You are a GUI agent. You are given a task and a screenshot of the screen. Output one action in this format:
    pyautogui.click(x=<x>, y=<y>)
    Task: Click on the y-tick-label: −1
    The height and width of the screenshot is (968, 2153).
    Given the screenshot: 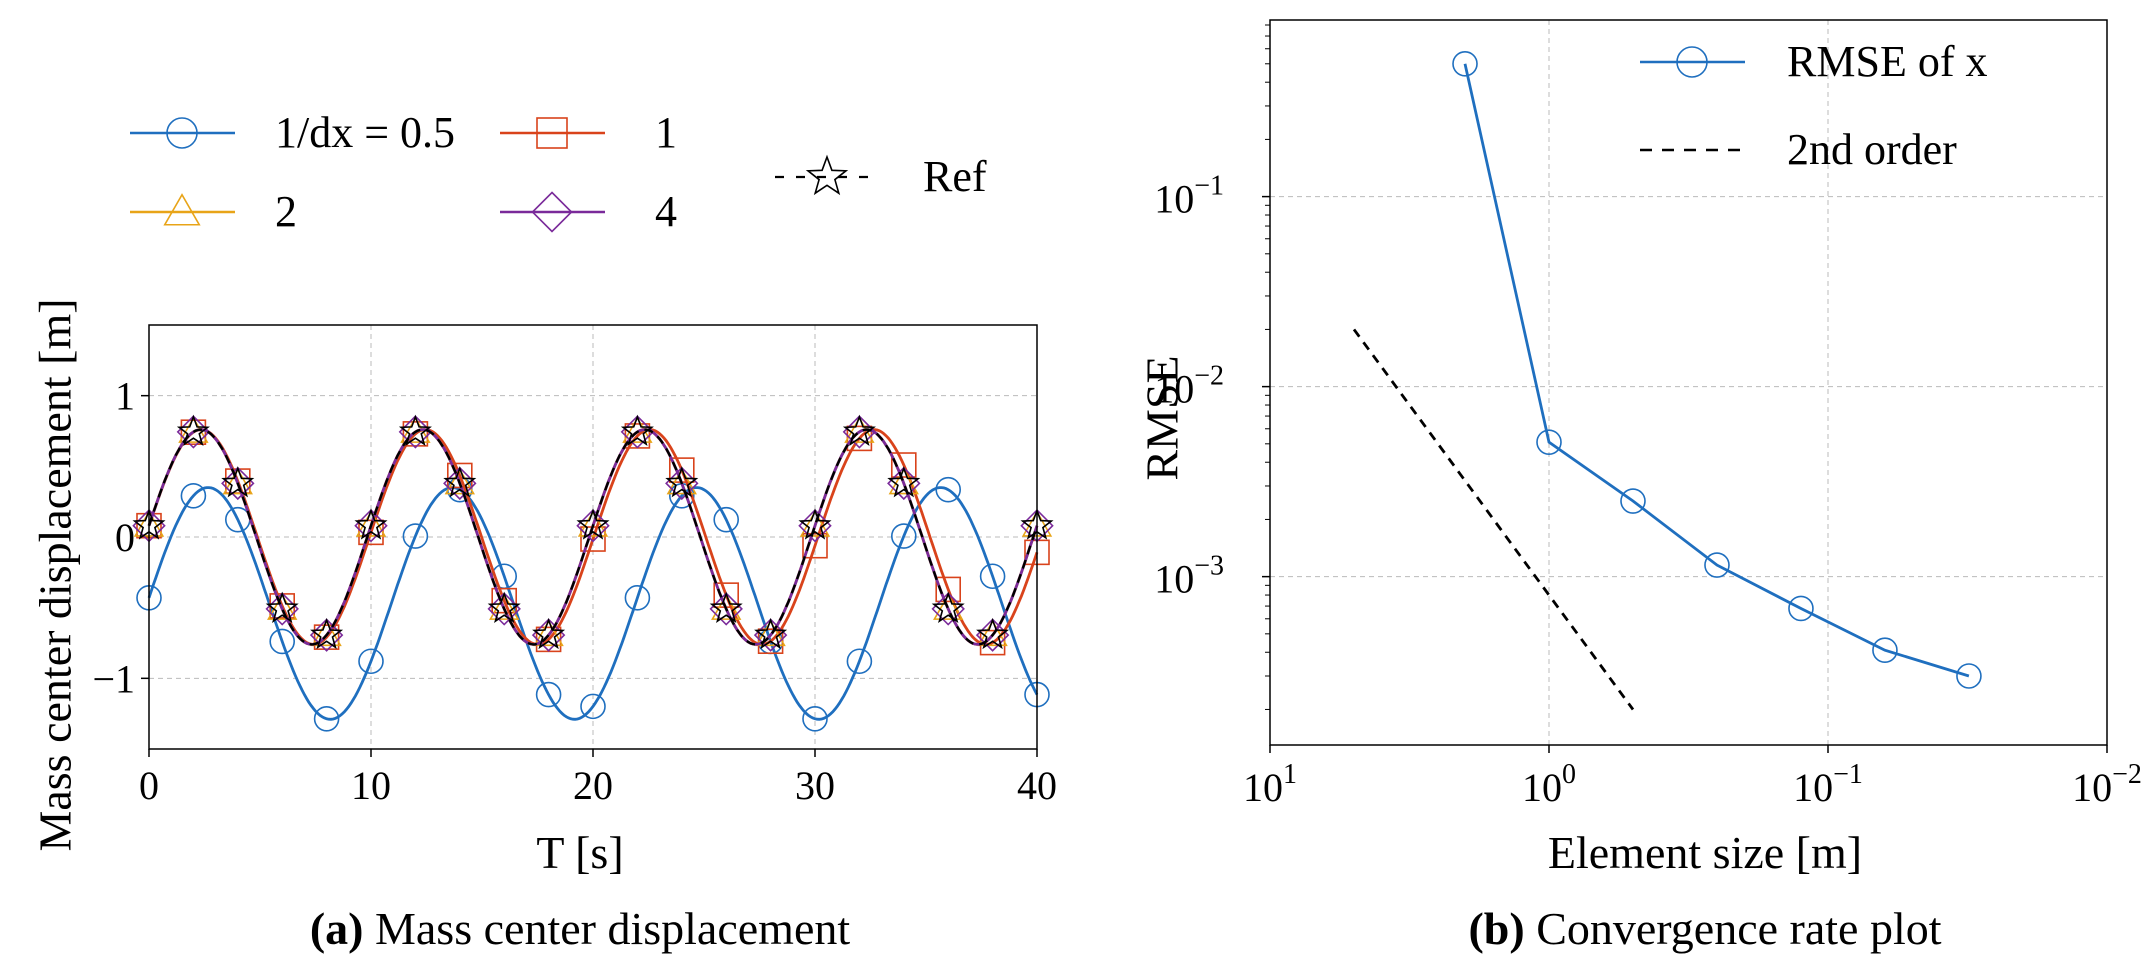 What is the action you would take?
    pyautogui.click(x=113, y=678)
    